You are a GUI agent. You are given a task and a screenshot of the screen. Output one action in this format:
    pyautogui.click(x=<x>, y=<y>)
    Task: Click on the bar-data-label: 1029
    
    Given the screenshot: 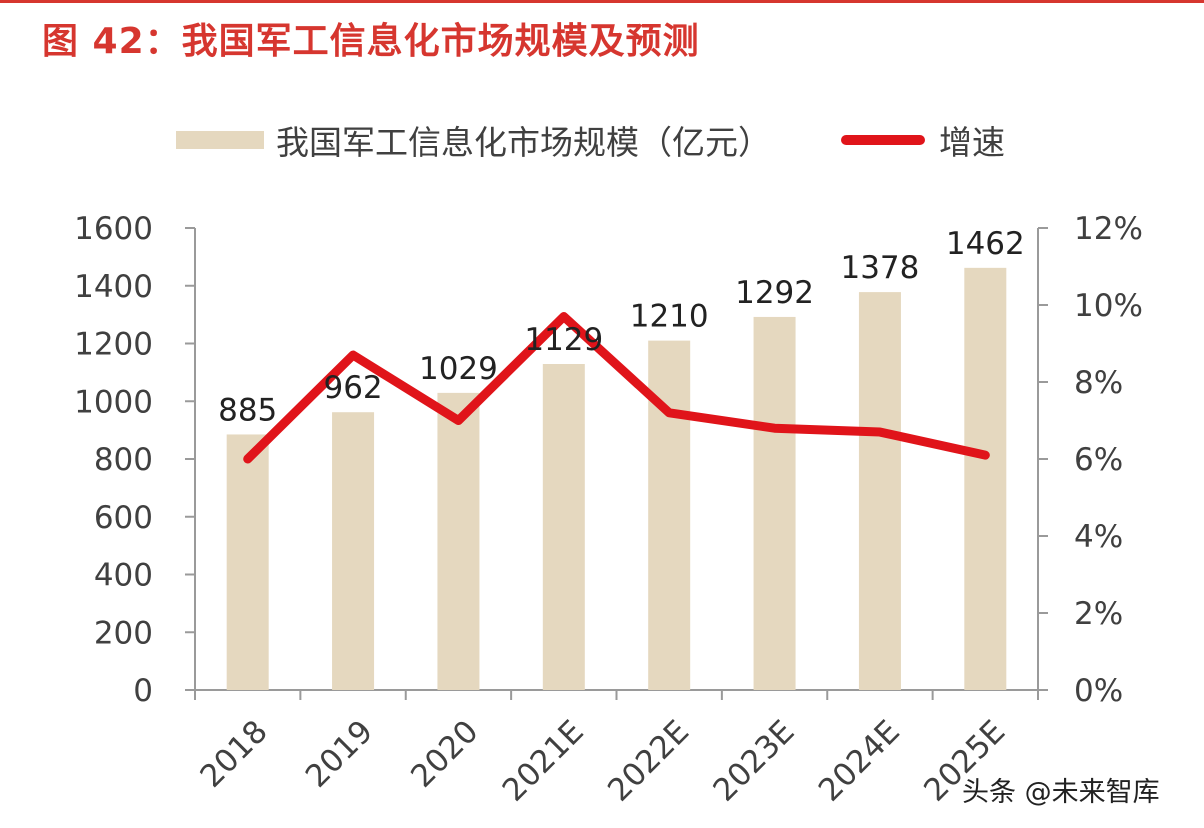 What is the action you would take?
    pyautogui.click(x=458, y=369)
    